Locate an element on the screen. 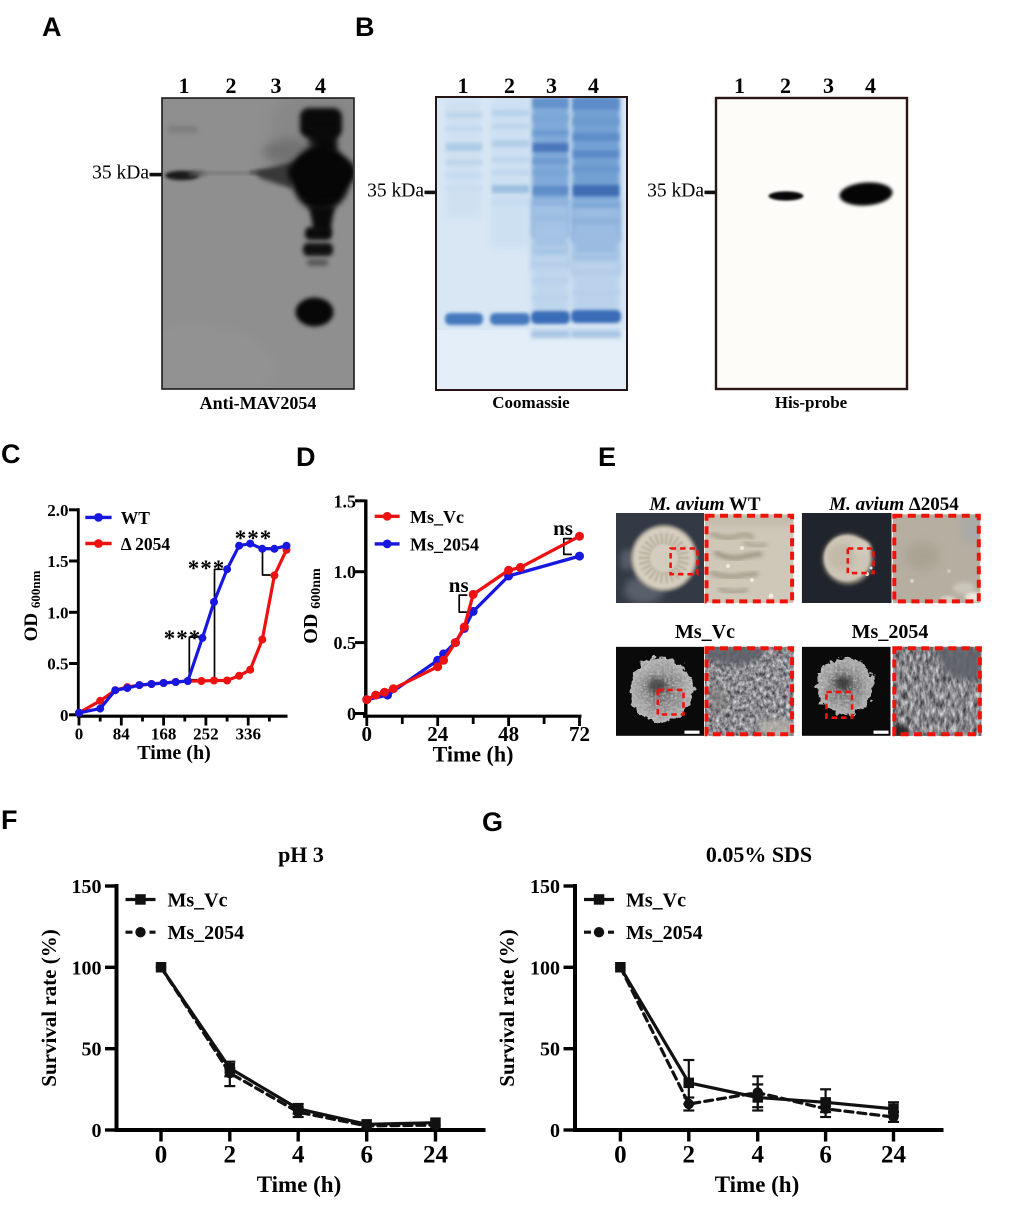  svg-text: 48 is located at coordinates (508, 734).